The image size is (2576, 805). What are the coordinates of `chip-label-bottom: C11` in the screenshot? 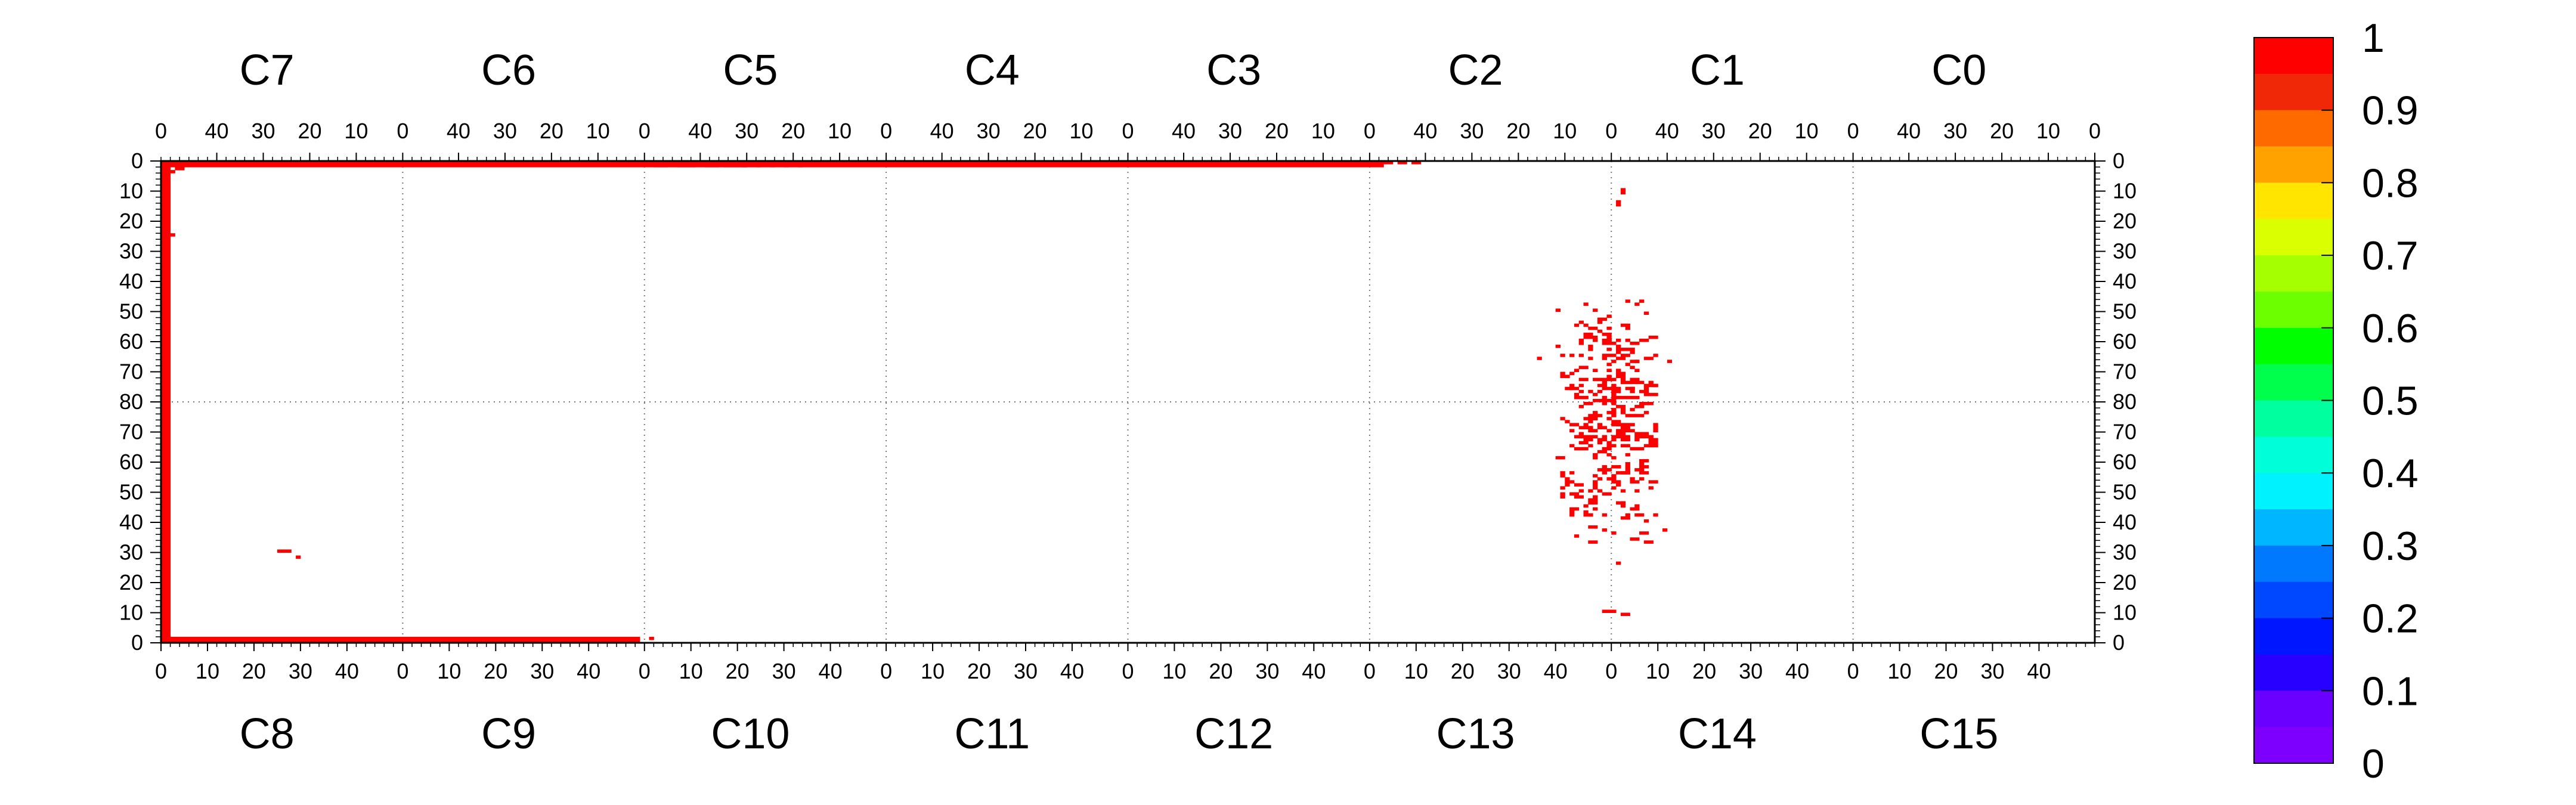 It's located at (992, 734).